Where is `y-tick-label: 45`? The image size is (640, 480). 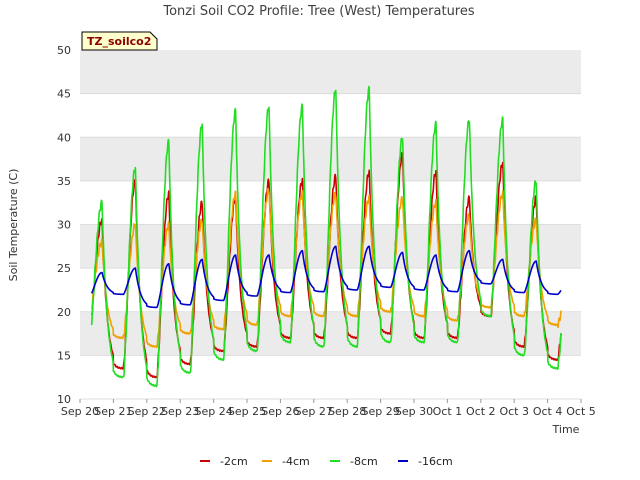
y-tick-label: 45 is located at coordinates (64, 94).